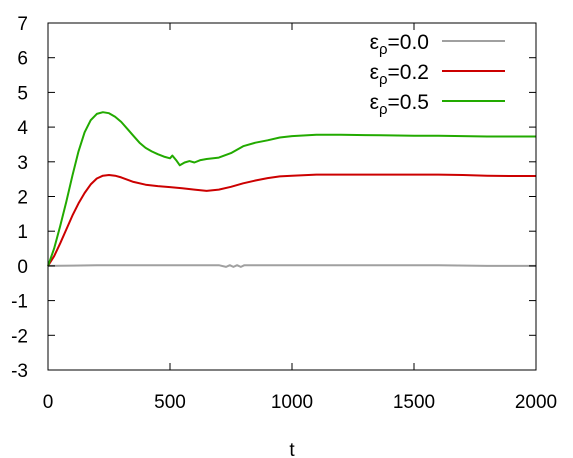 This screenshot has height=458, width=573. What do you see at coordinates (536, 402) in the screenshot?
I see `x-tick-label-4: 2000` at bounding box center [536, 402].